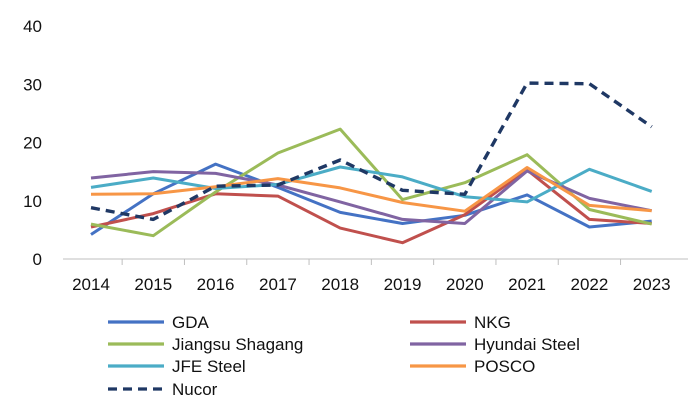 Image resolution: width=690 pixels, height=420 pixels. Describe the element at coordinates (153, 284) in the screenshot. I see `x-tick-label-2015: 2015` at that location.